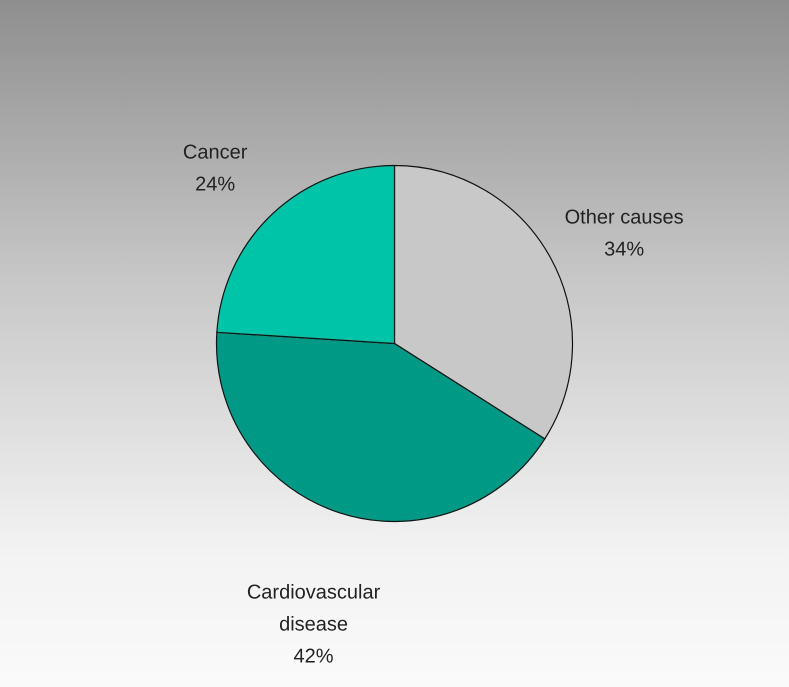 The width and height of the screenshot is (789, 687). I want to click on slice-label: Cancer, so click(215, 153).